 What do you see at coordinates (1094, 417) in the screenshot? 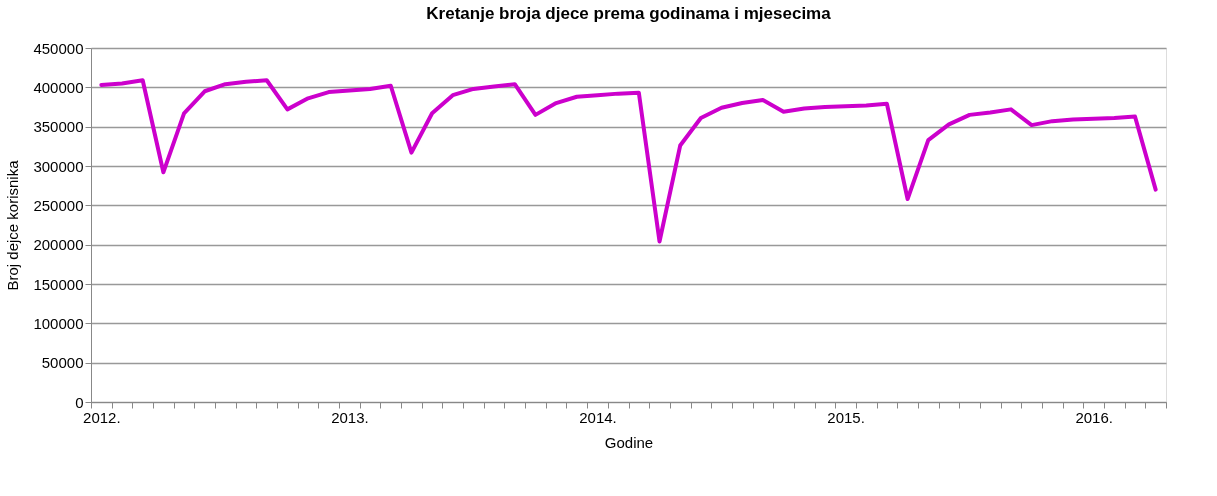
I see `x-tick-label: 2016.` at bounding box center [1094, 417].